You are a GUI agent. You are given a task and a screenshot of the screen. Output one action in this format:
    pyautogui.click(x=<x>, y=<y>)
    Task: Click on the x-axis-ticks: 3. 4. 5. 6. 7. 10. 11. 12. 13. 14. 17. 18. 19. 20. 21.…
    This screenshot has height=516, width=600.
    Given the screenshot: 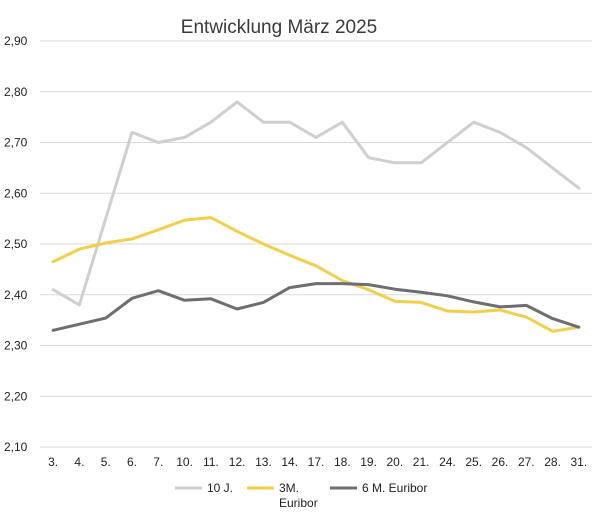 What is the action you would take?
    pyautogui.click(x=317, y=462)
    